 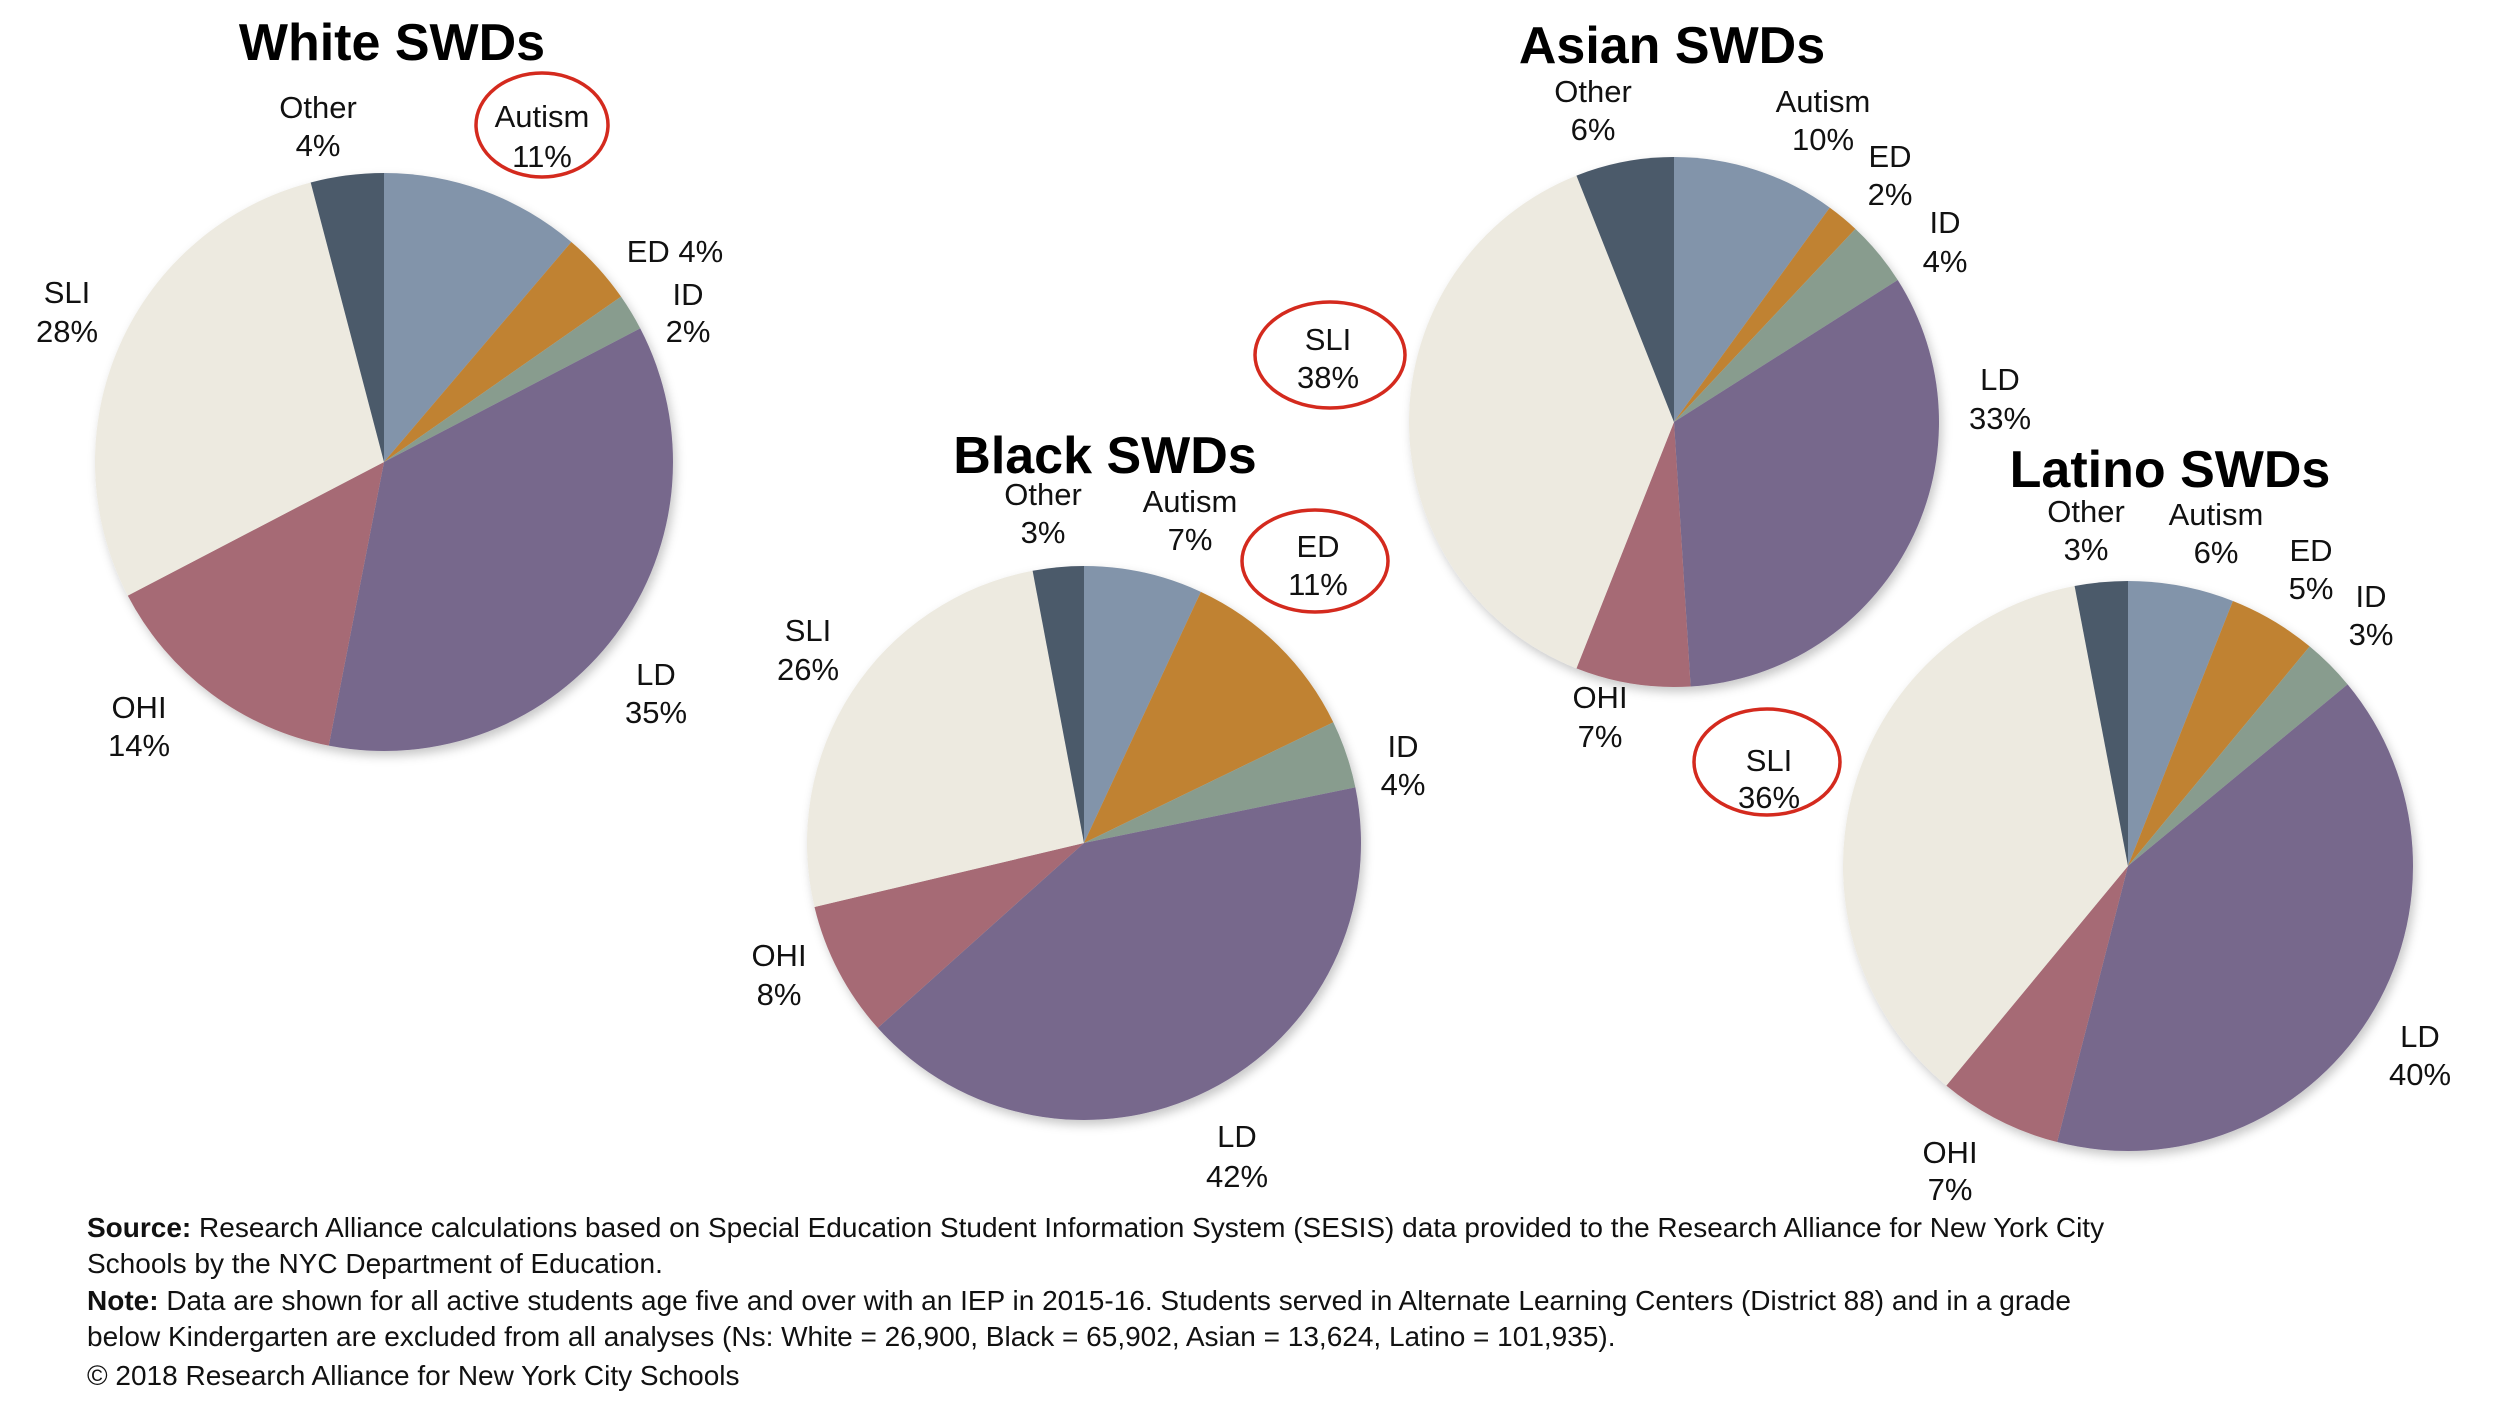 What do you see at coordinates (2311, 569) in the screenshot?
I see `label-ed: ED 5%` at bounding box center [2311, 569].